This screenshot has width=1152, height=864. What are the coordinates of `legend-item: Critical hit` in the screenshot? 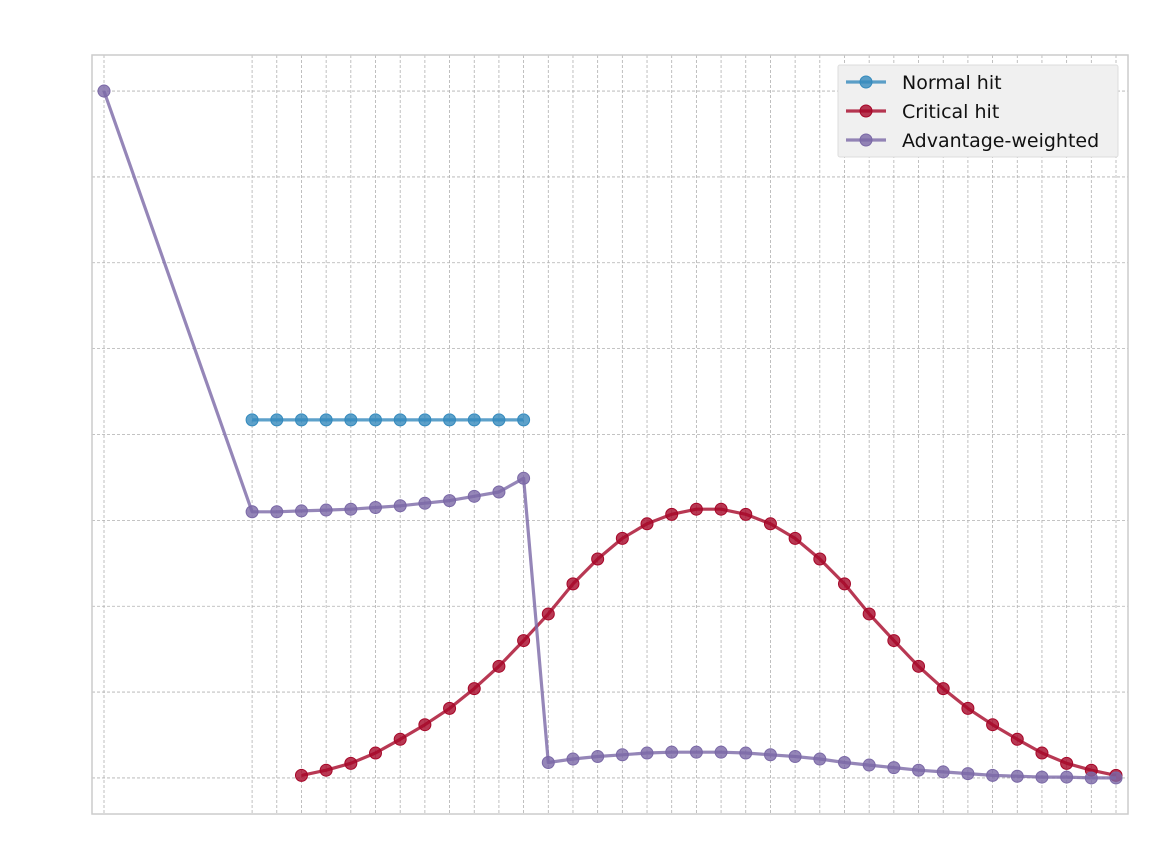 It's located at (922, 112).